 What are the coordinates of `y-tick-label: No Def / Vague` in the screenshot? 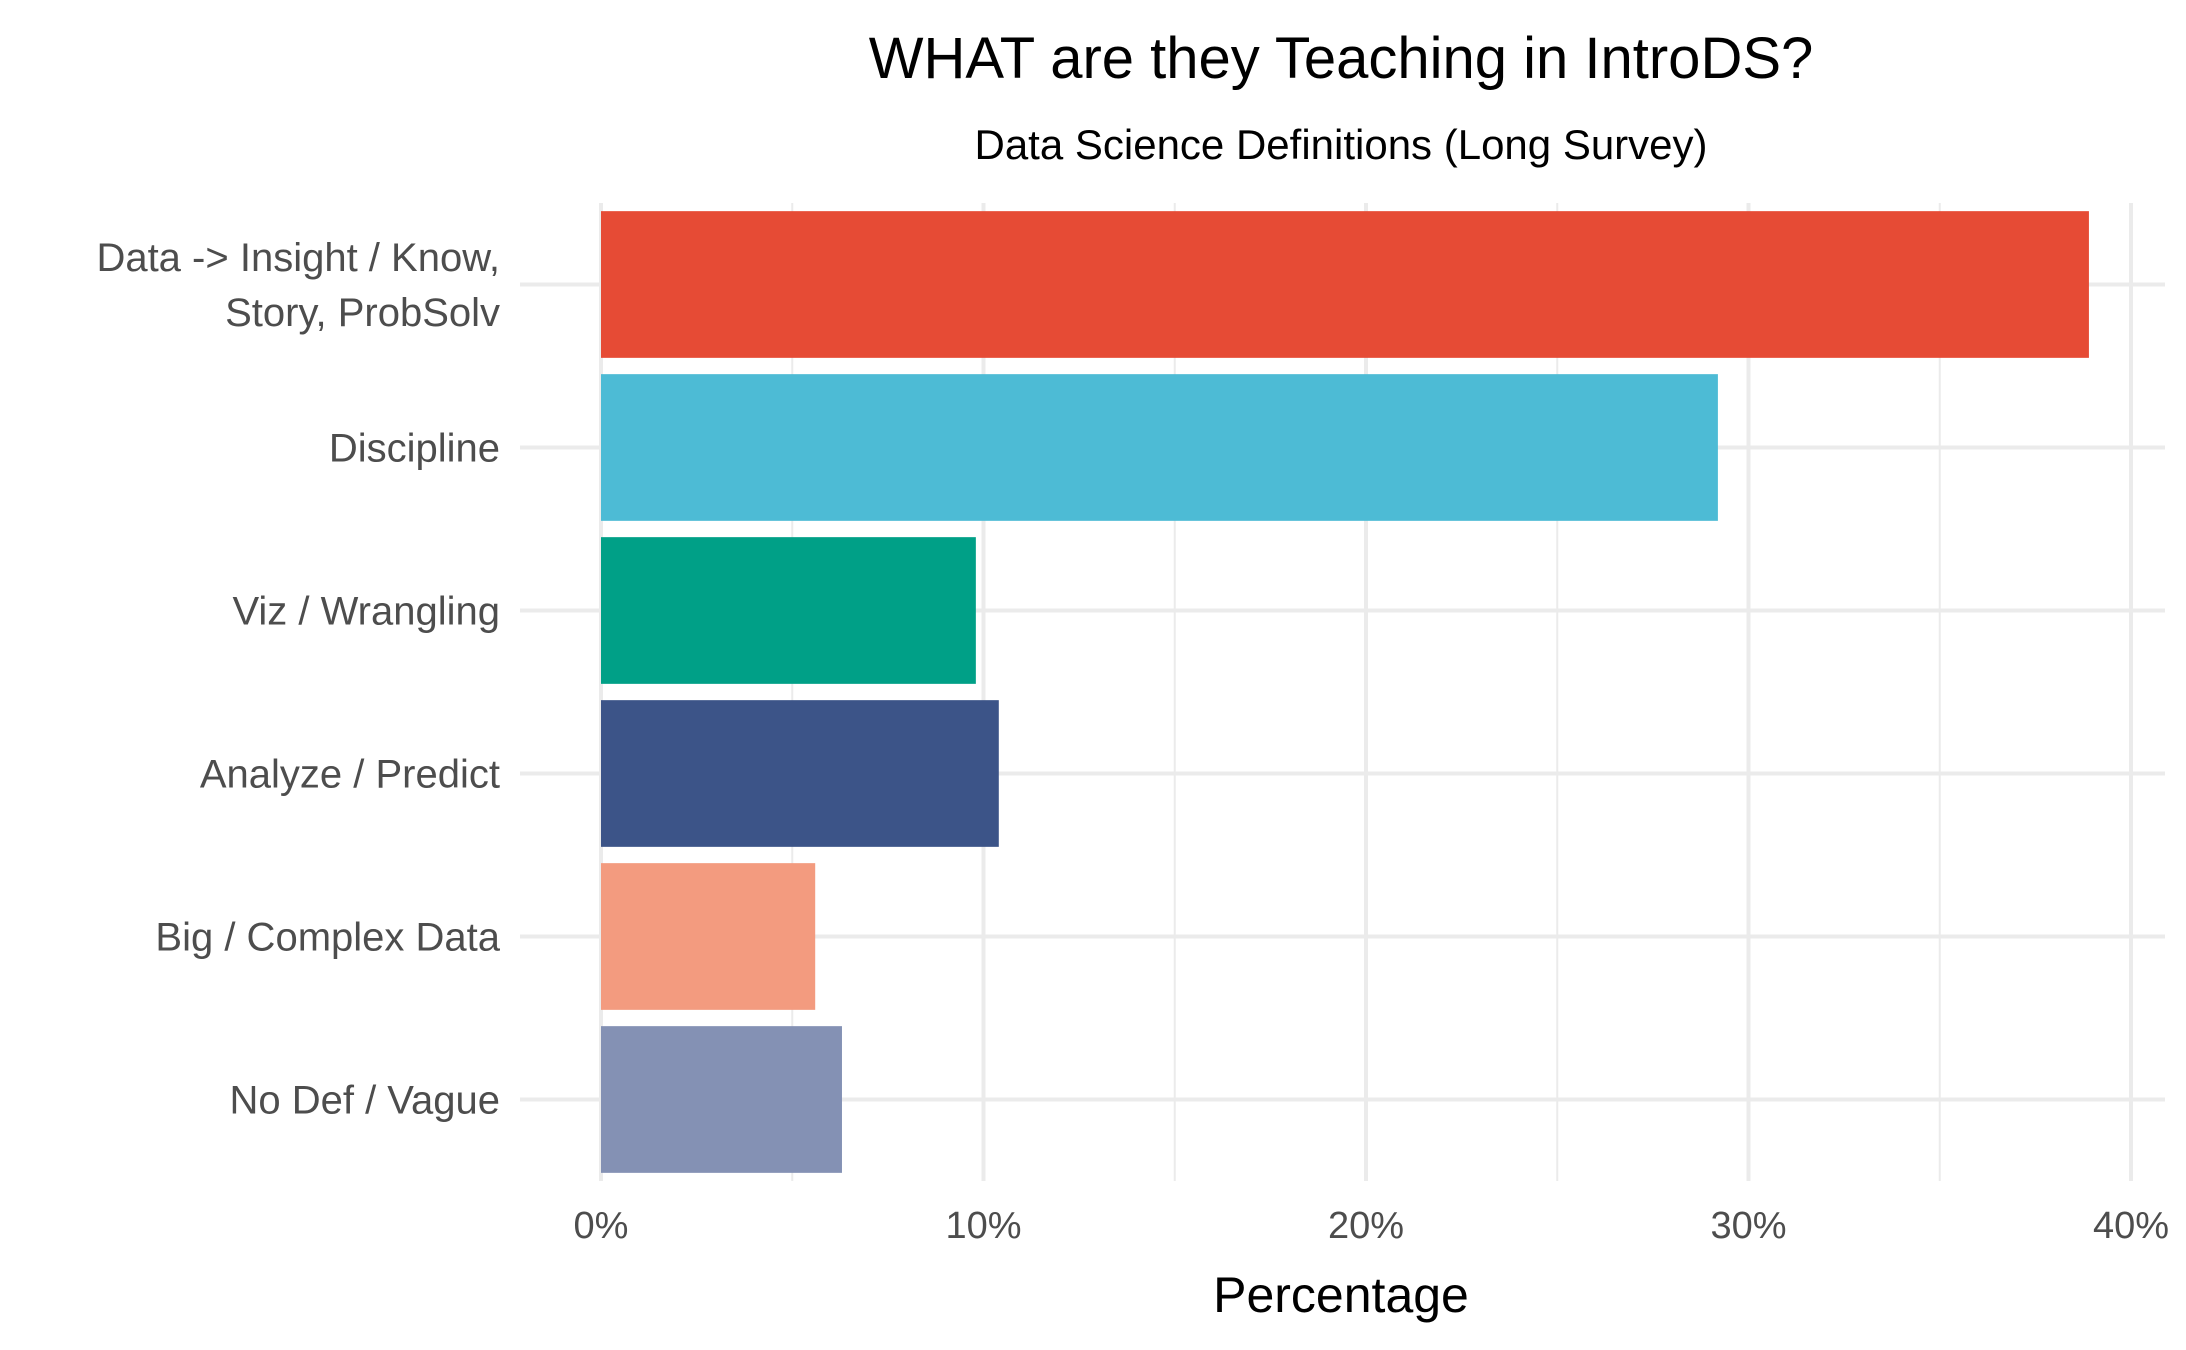 It's located at (364, 1101).